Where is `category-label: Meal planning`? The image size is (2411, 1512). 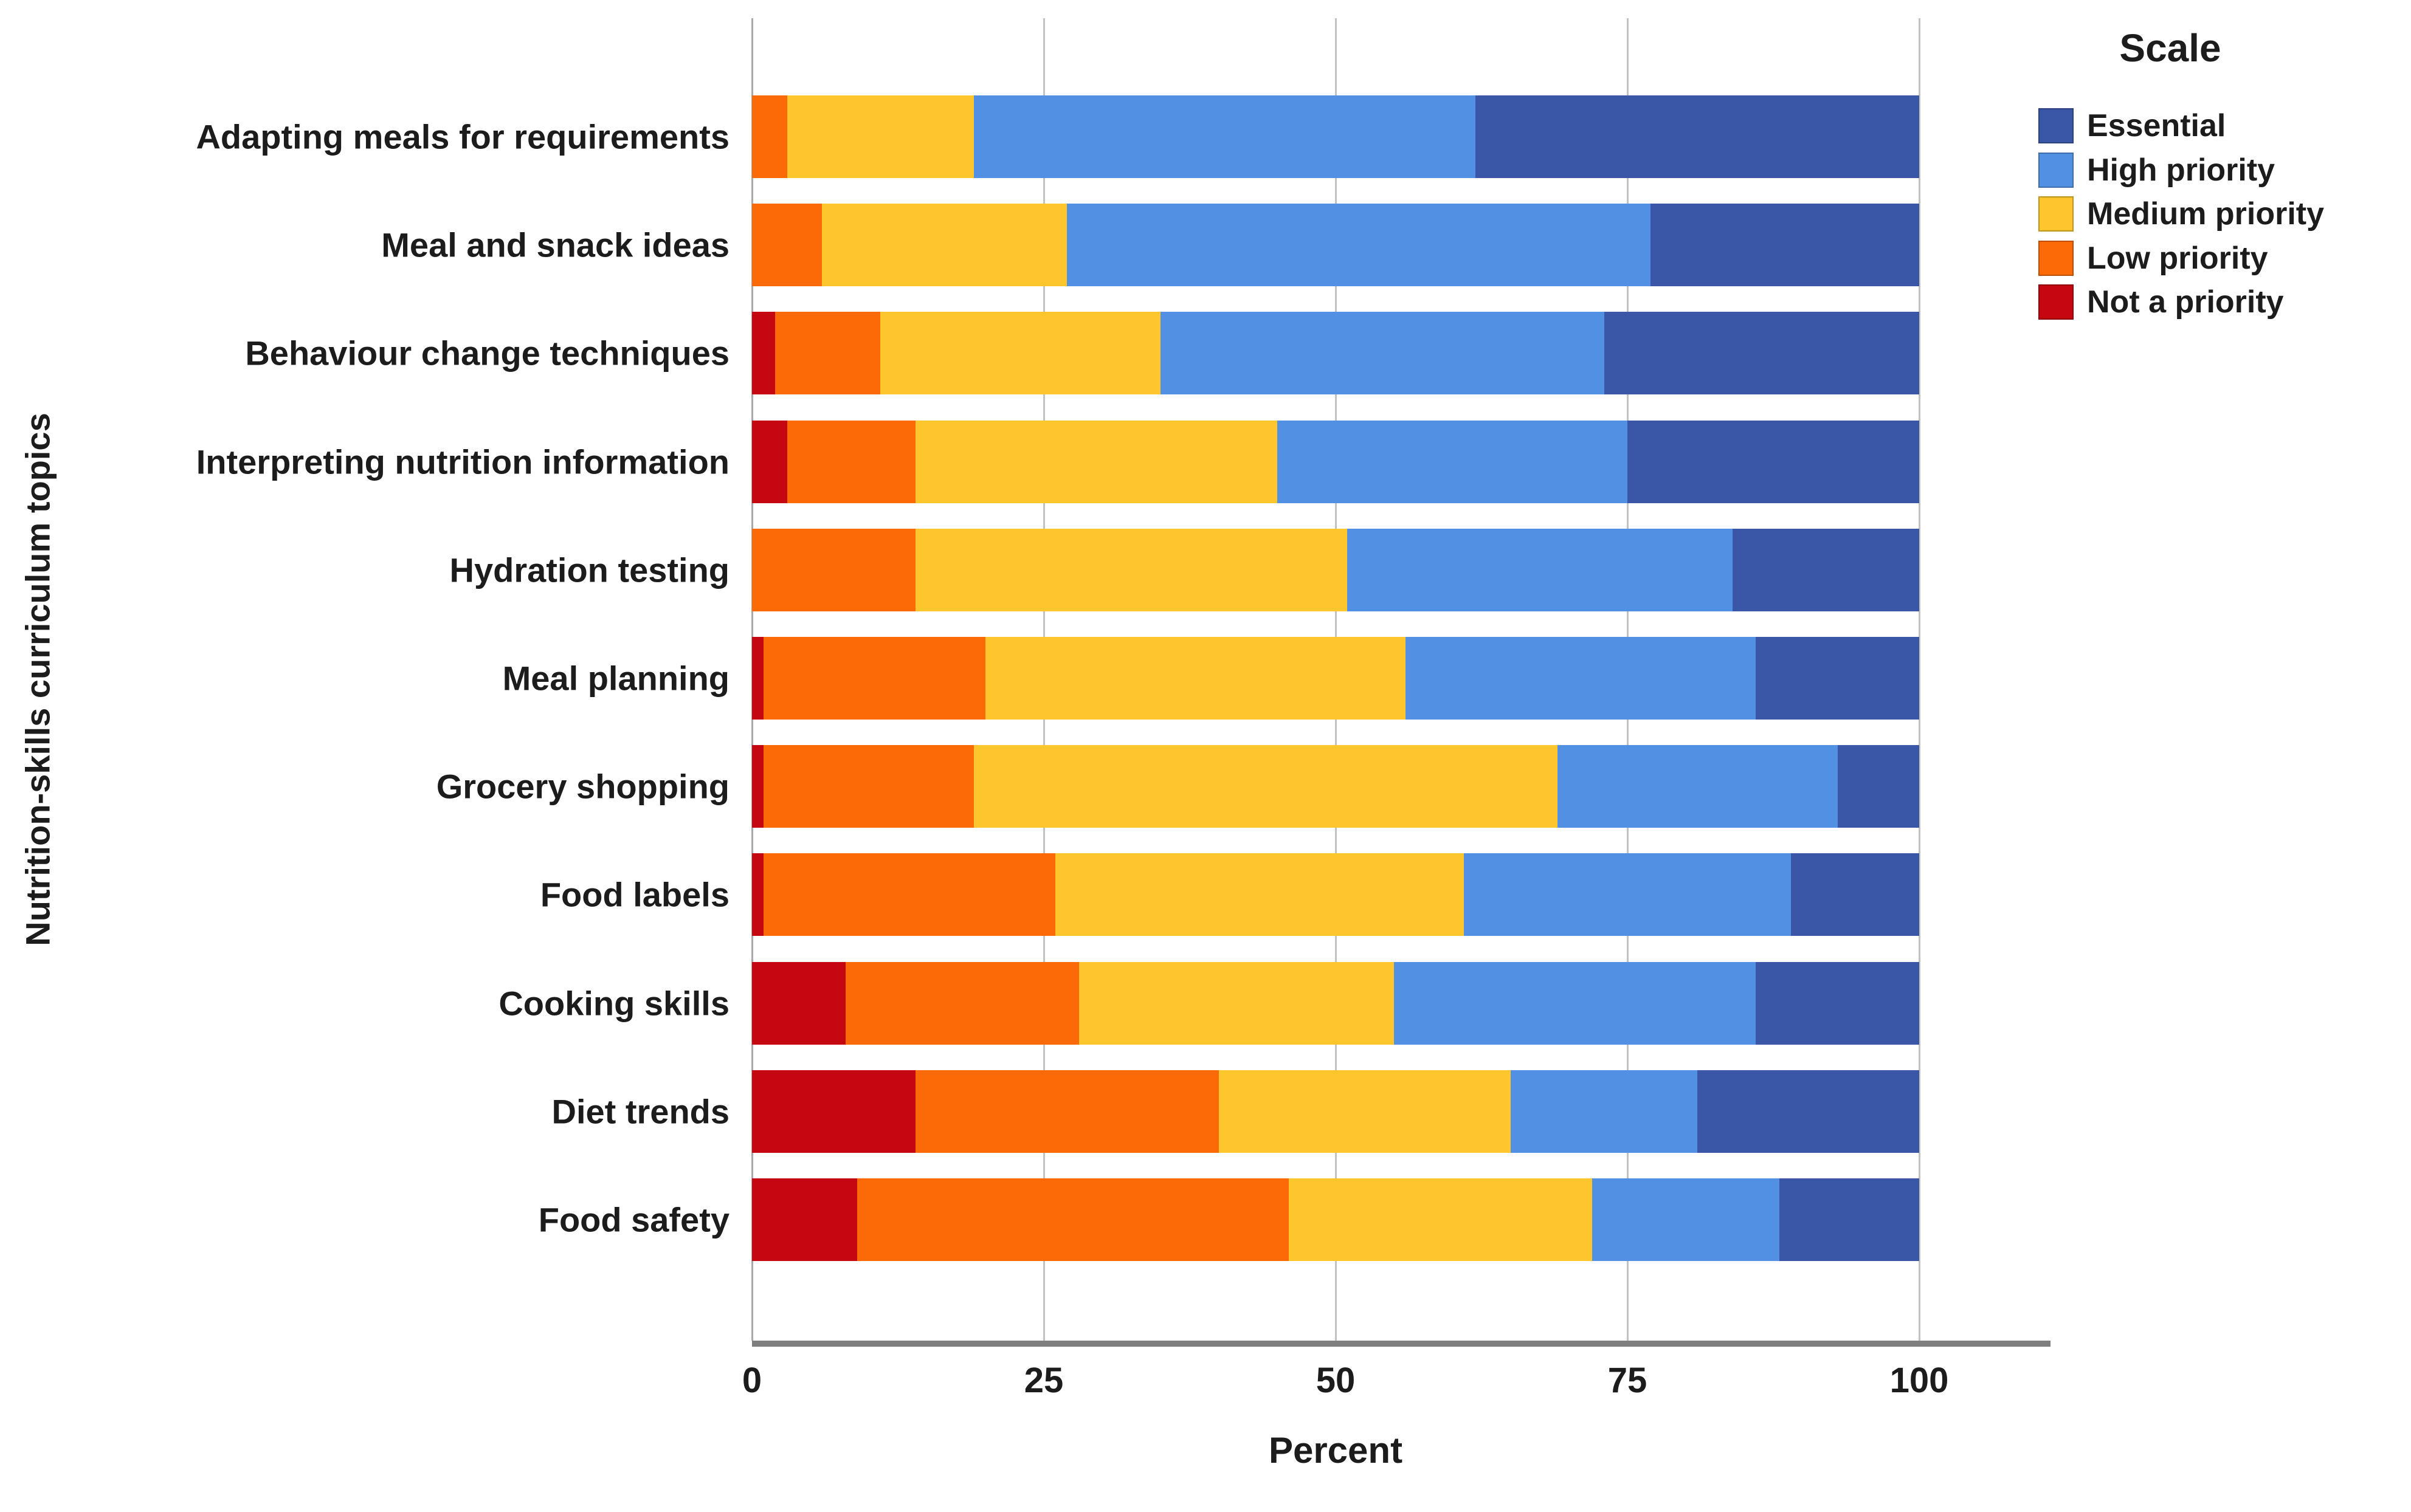
category-label: Meal planning is located at coordinates (616, 679).